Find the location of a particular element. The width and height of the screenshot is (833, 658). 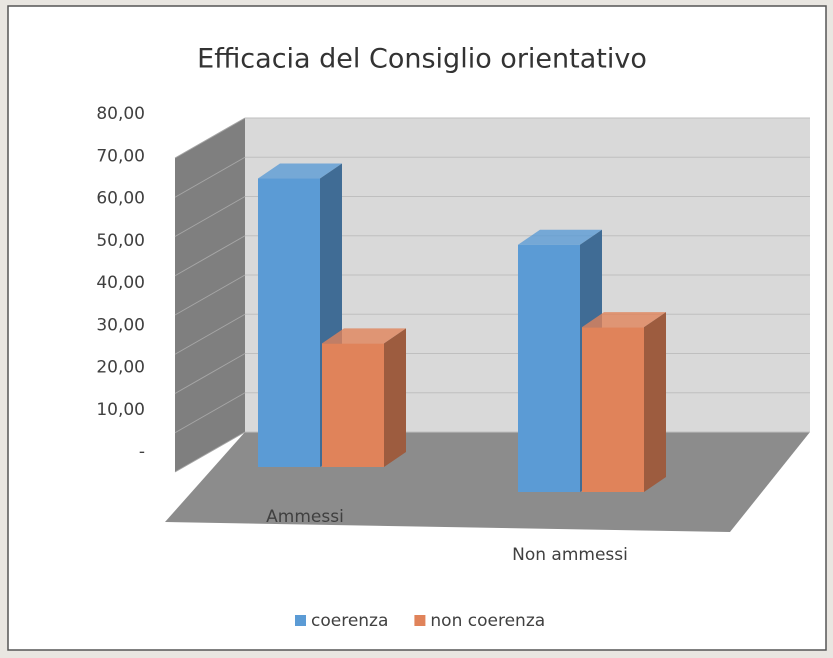

legend-label: non coerenza is located at coordinates (487, 621).